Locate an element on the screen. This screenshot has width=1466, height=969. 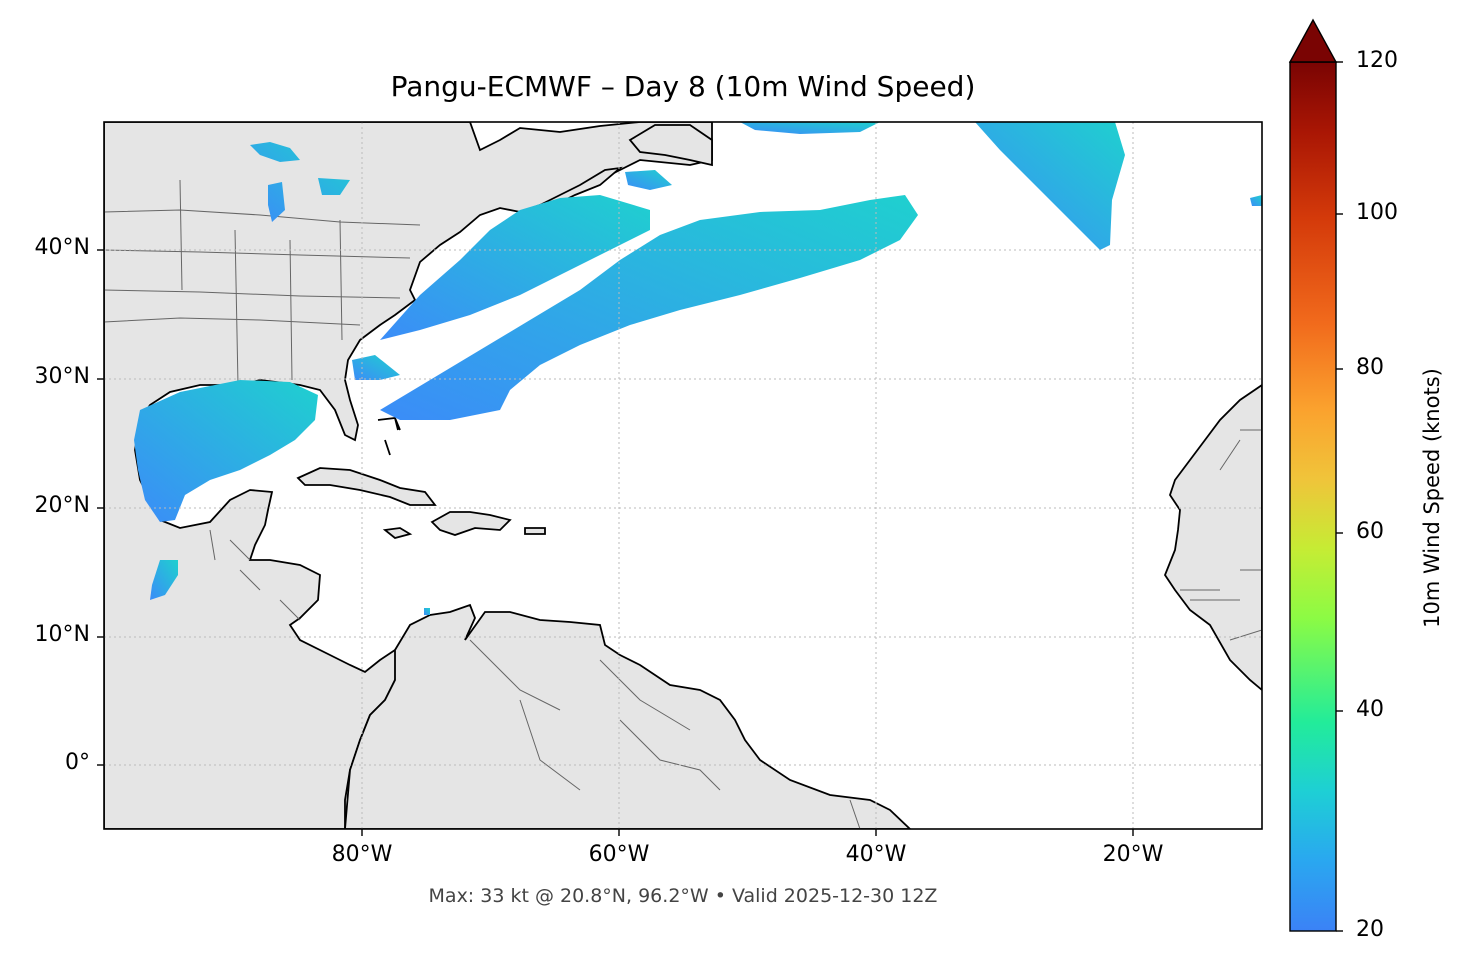
lat-tick-label: 40°N is located at coordinates (62, 247).